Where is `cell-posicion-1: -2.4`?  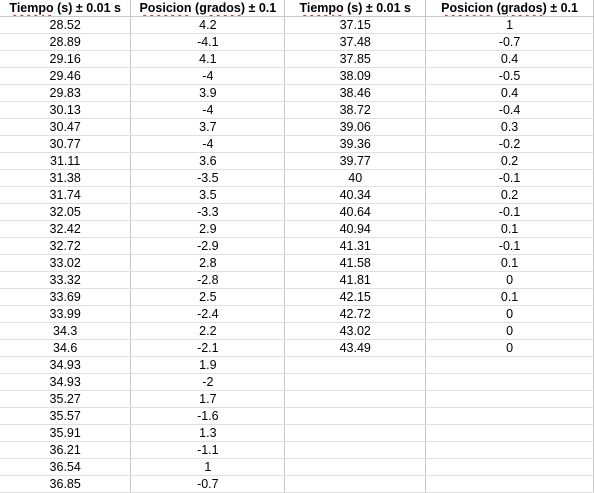 cell-posicion-1: -2.4 is located at coordinates (208, 314).